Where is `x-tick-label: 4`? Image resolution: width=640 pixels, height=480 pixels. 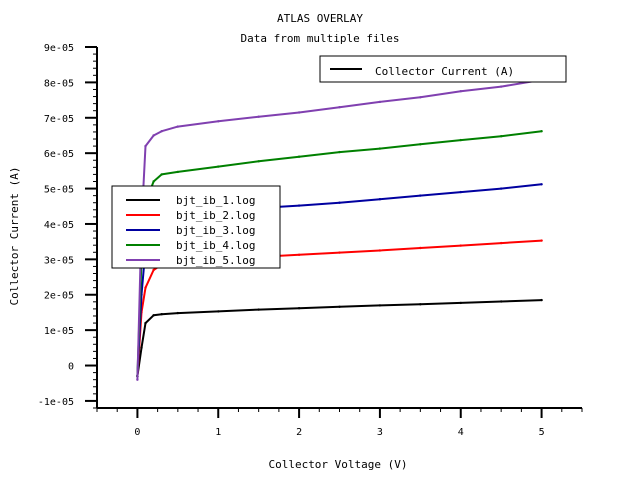
x-tick-label: 4 is located at coordinates (461, 432).